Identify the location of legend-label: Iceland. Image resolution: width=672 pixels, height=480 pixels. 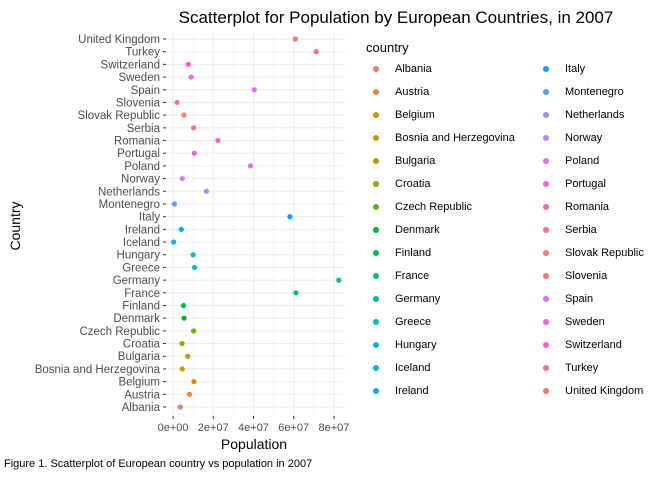
(413, 368).